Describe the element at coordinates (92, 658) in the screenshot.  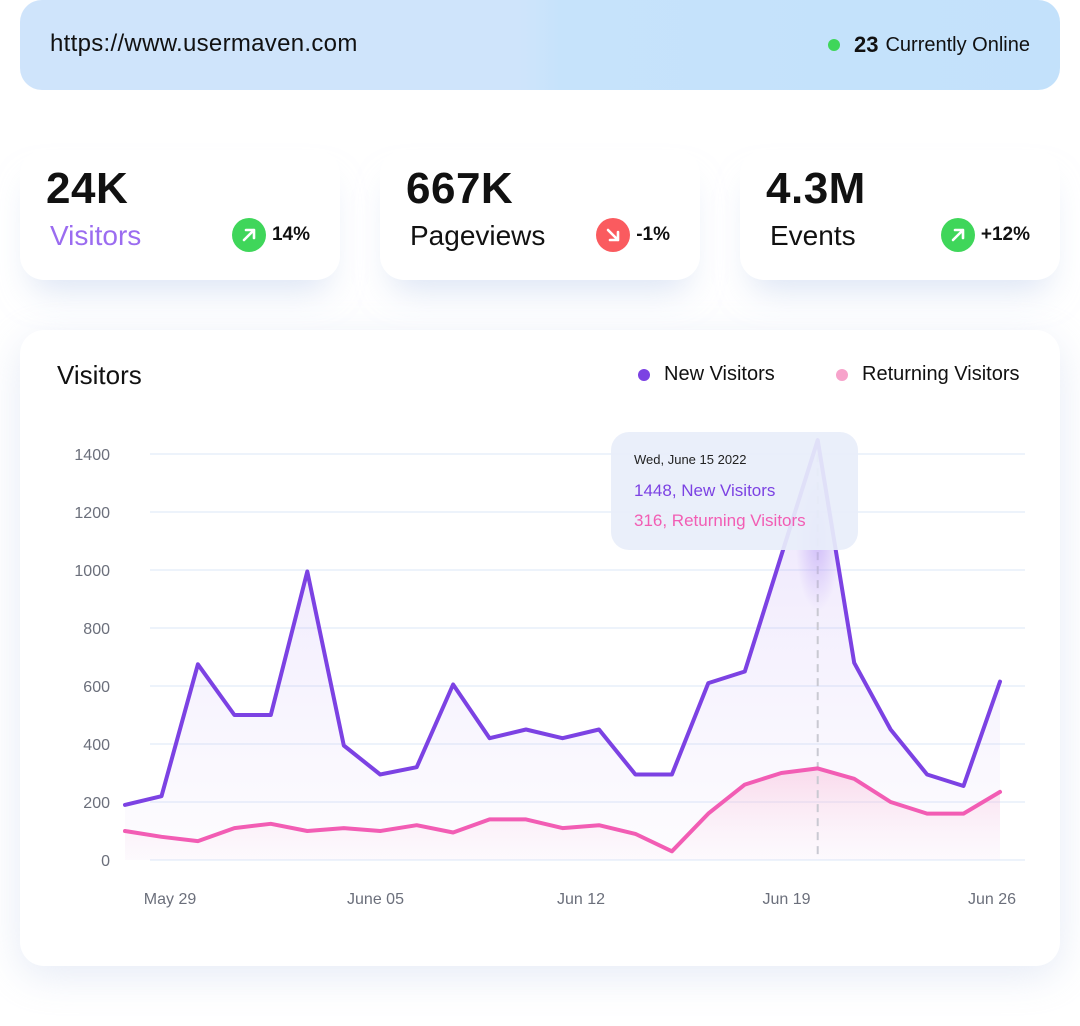
I see `y-axis: 0 200 400 600 800 1000 1200 1400` at that location.